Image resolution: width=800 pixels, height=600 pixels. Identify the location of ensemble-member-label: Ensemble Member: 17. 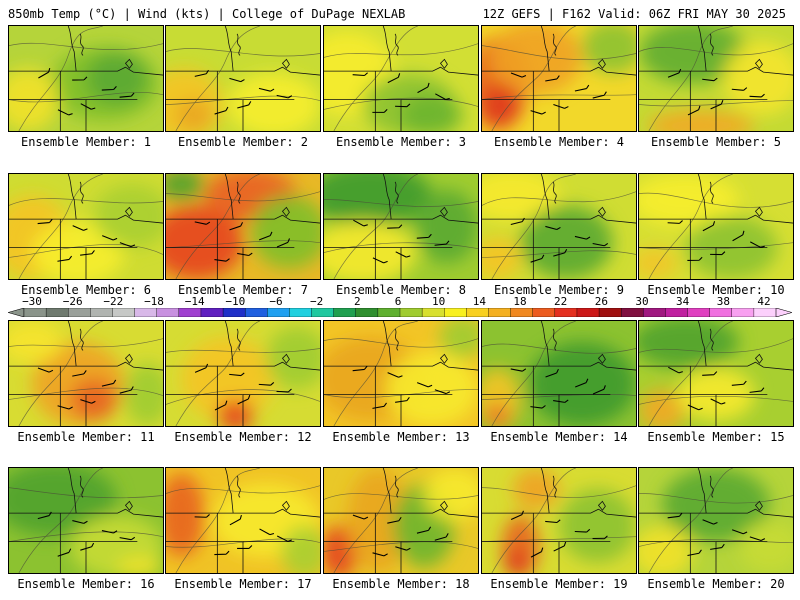
(243, 584).